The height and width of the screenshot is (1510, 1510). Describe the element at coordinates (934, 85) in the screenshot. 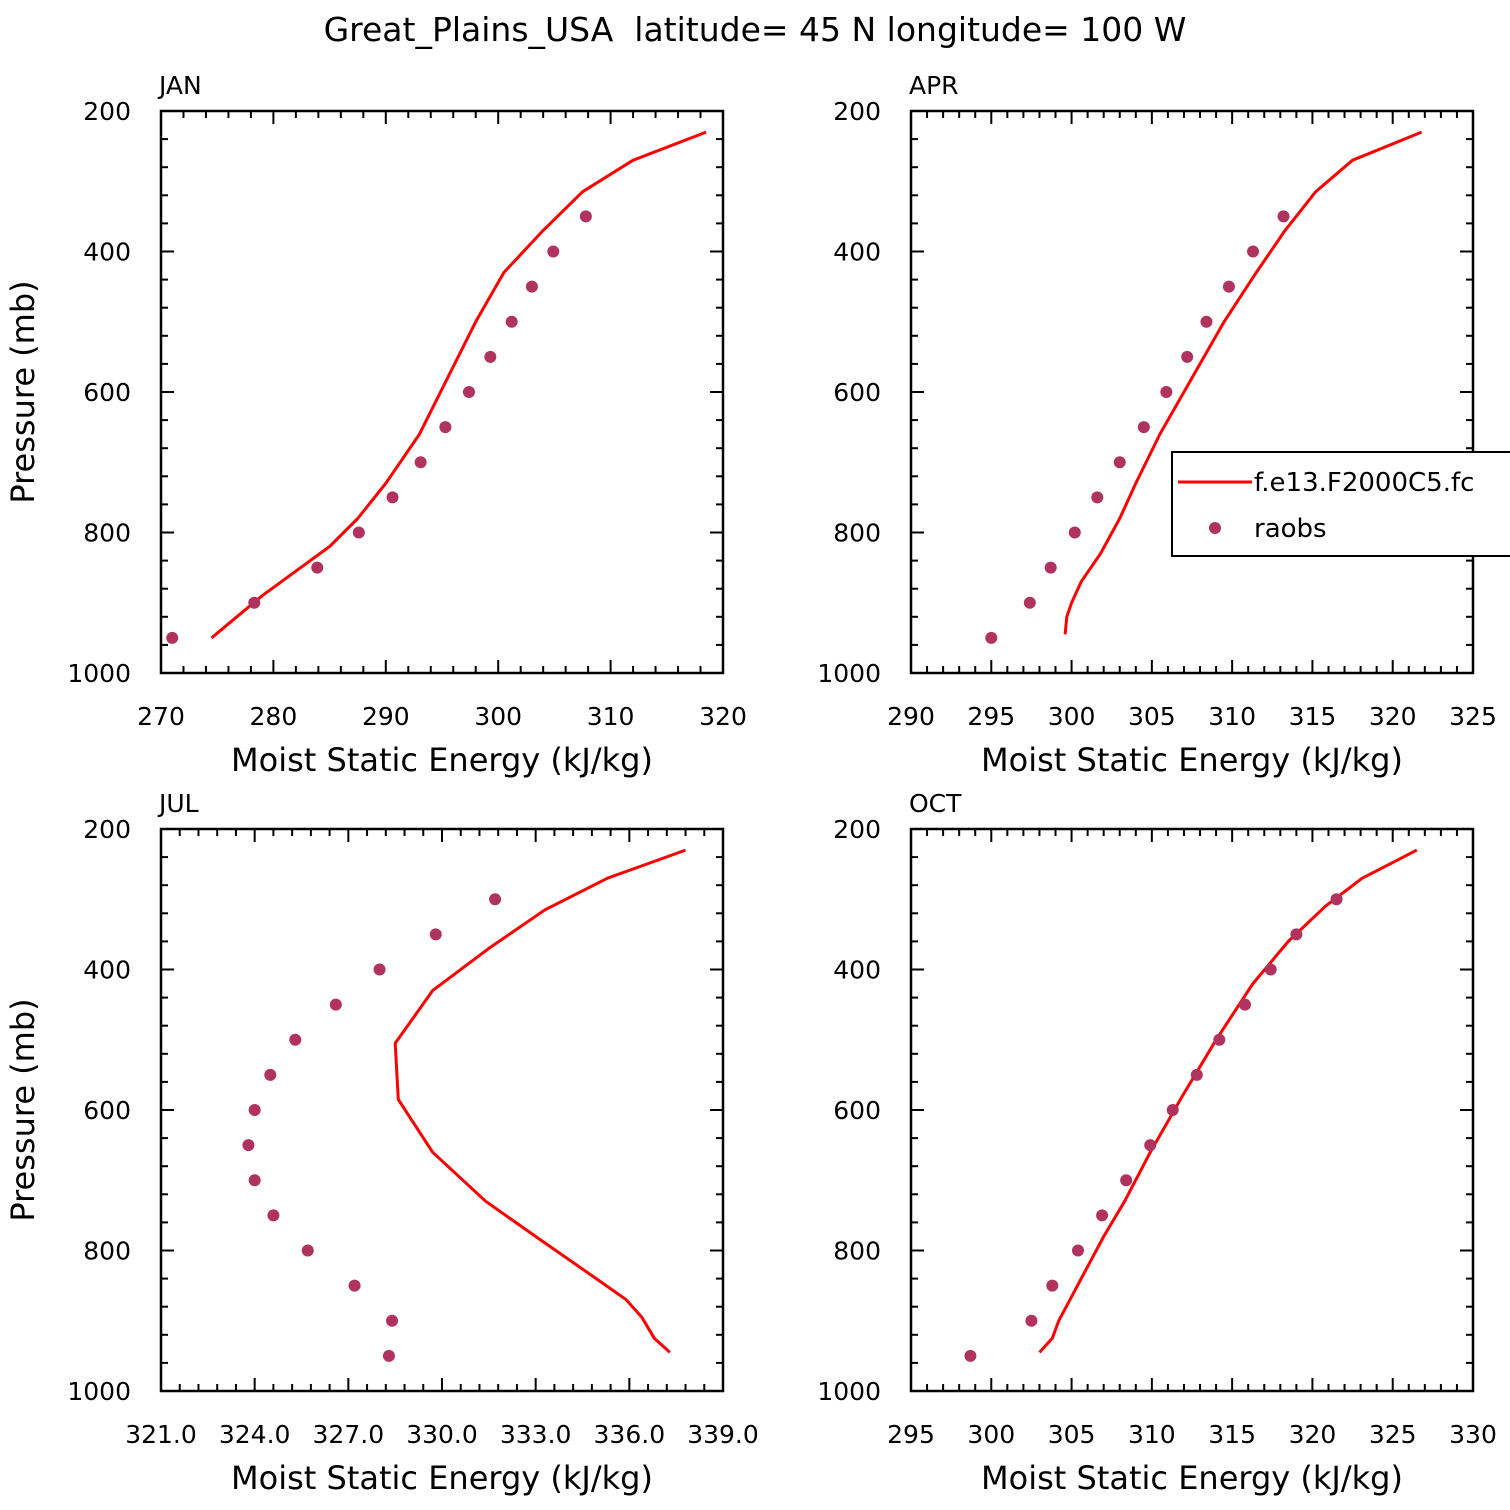

I see `panel-label: APR` at that location.